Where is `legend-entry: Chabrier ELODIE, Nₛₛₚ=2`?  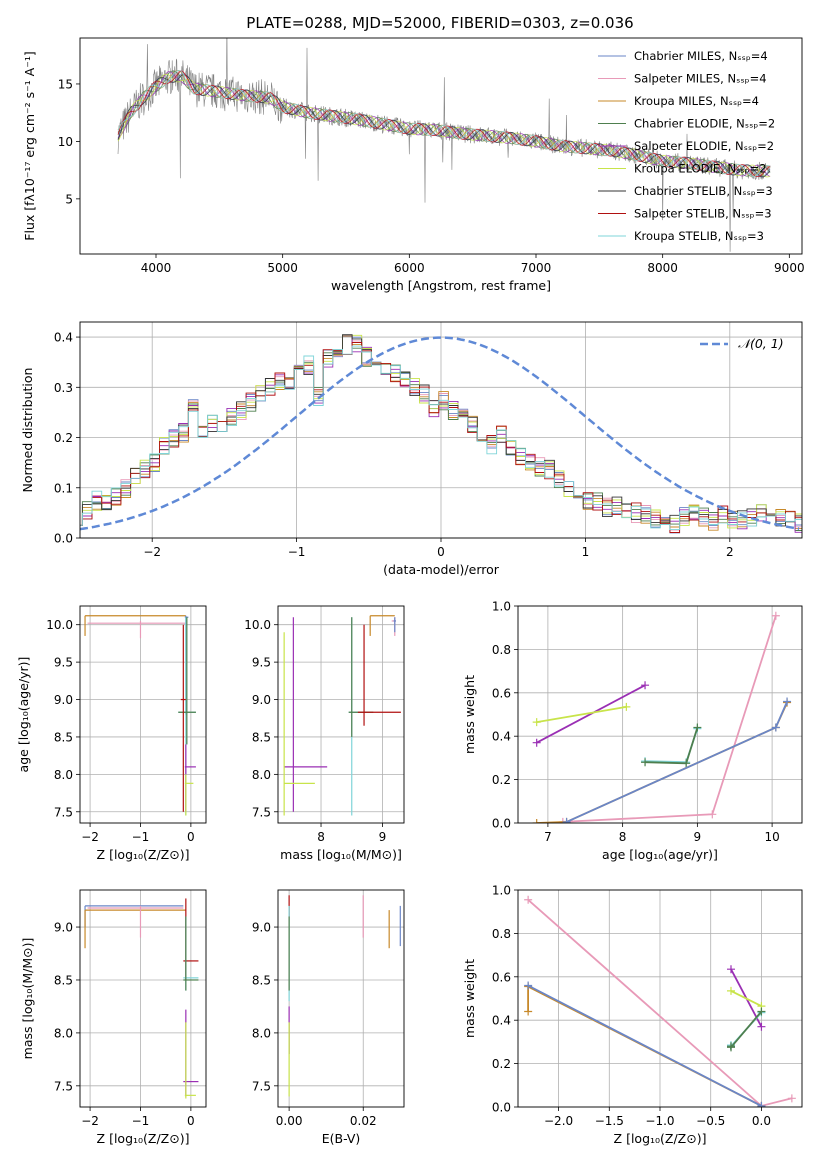 legend-entry: Chabrier ELODIE, Nₛₛₚ=2 is located at coordinates (704, 124).